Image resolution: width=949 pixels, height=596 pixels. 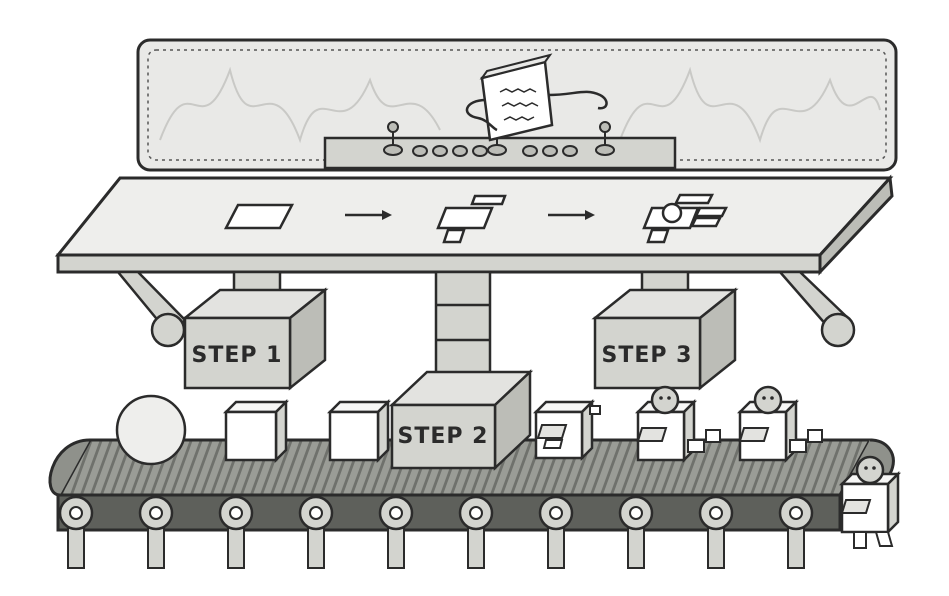 I want to click on finished-robot, so click(x=870, y=502).